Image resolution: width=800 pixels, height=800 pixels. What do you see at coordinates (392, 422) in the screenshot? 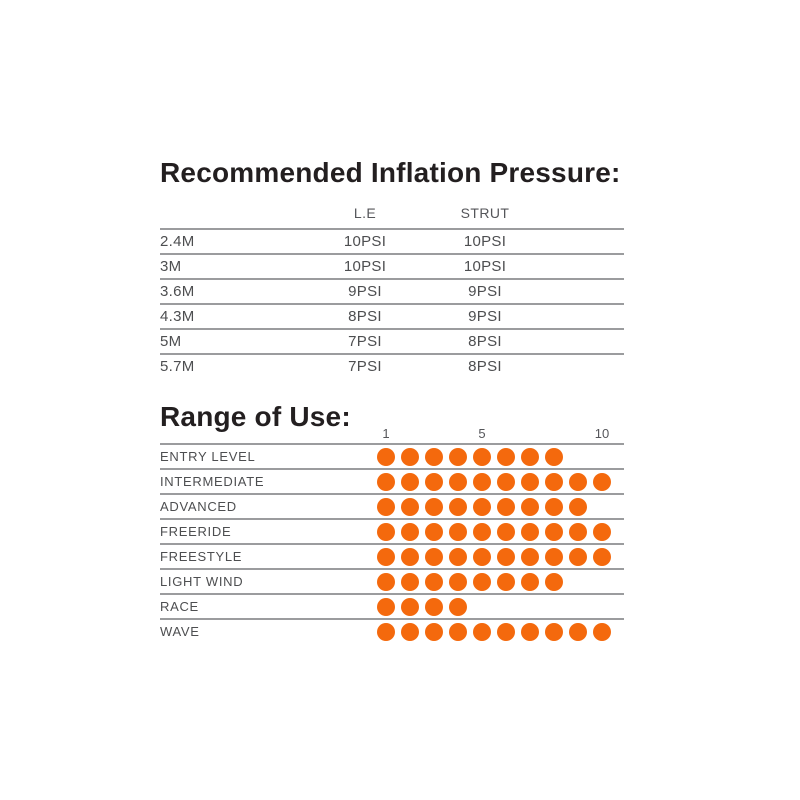
I see `range-header: Range of Use: 1 5 10` at bounding box center [392, 422].